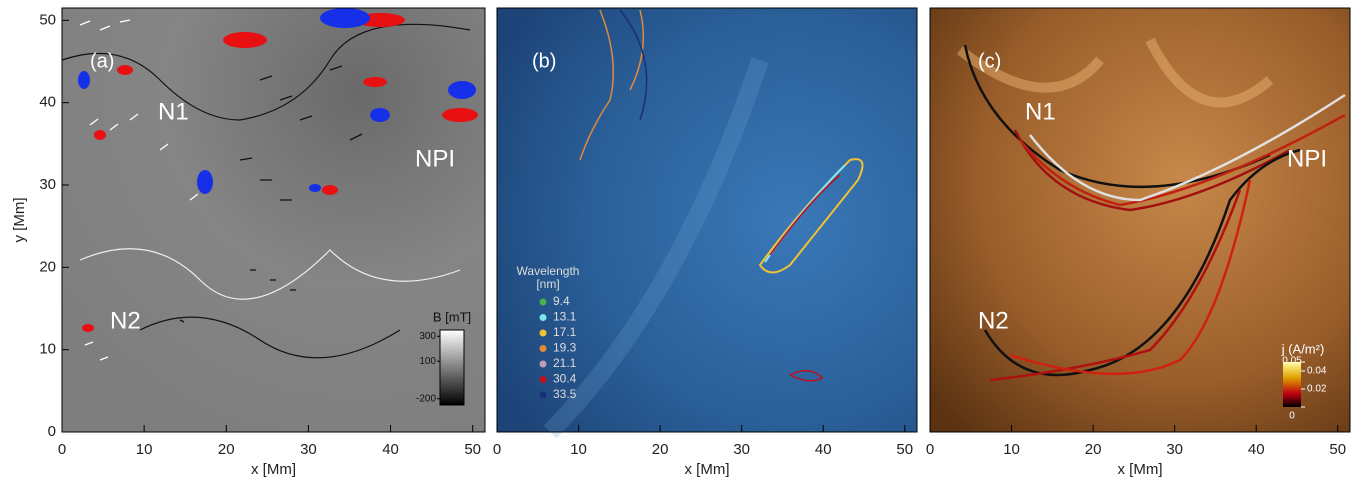  I want to click on legend-label: 33.5, so click(565, 394).